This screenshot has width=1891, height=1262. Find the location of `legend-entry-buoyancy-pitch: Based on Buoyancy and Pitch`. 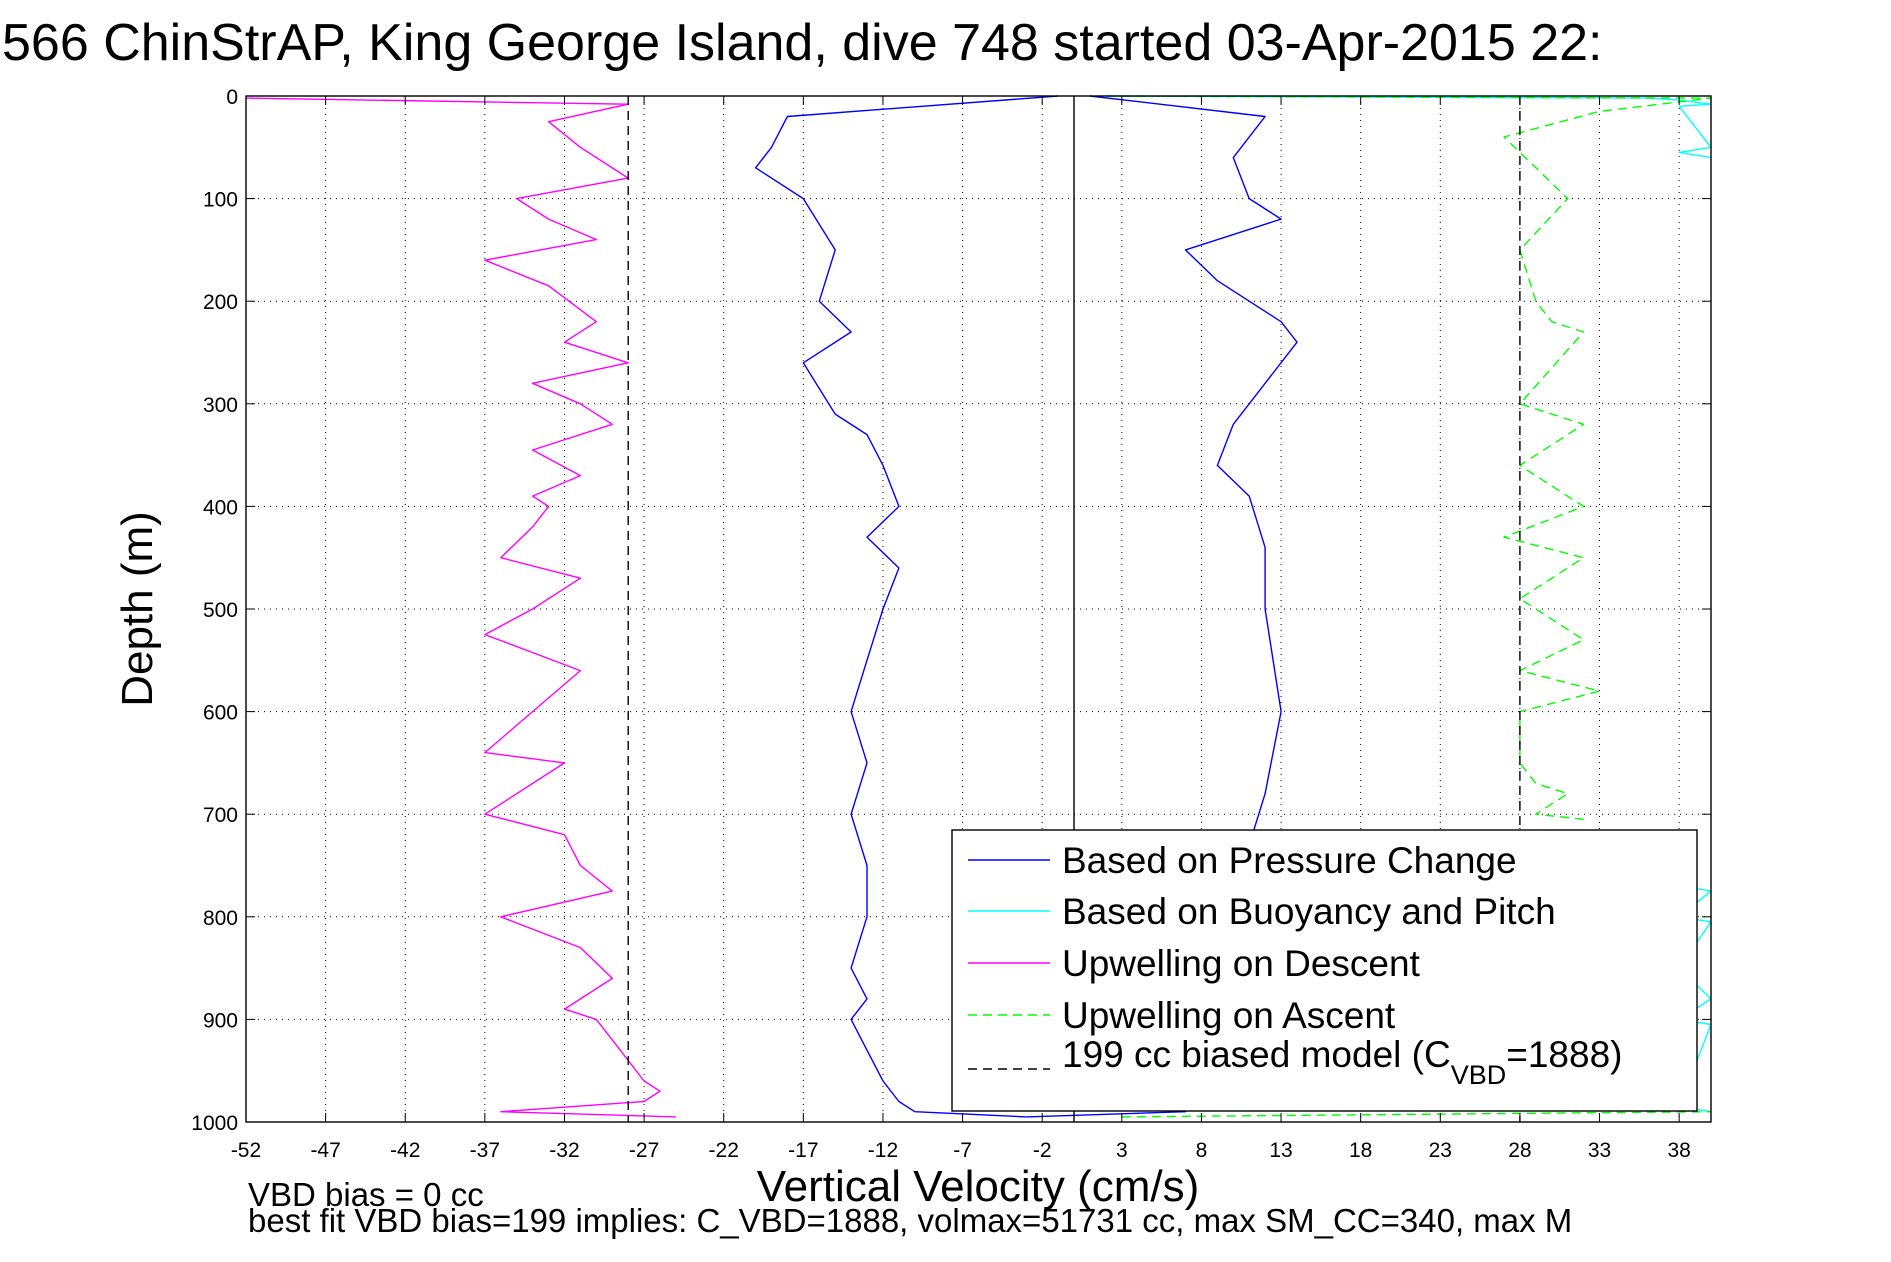

legend-entry-buoyancy-pitch: Based on Buoyancy and Pitch is located at coordinates (1262, 911).